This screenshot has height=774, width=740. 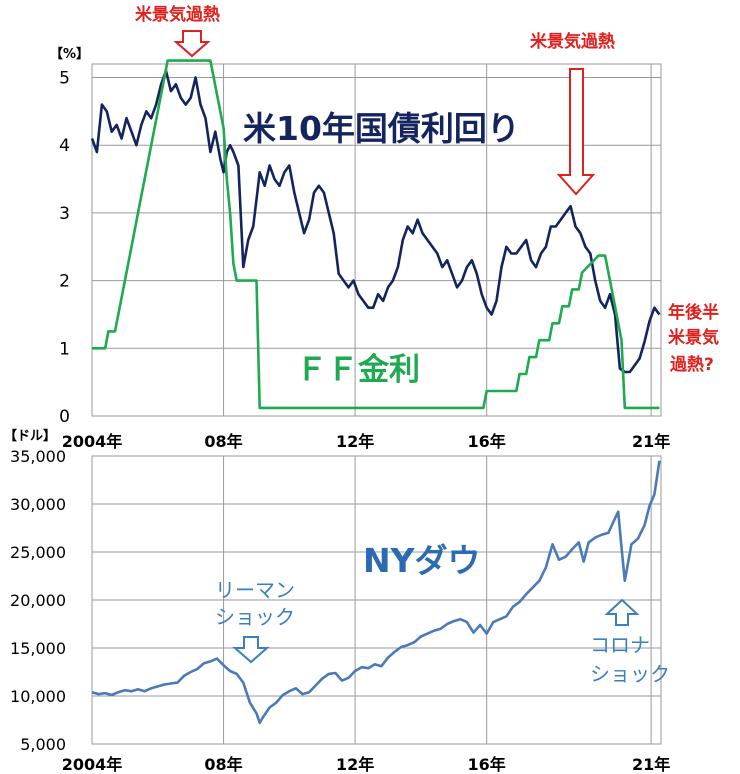 What do you see at coordinates (64, 282) in the screenshot?
I see `y-tick-label: 2` at bounding box center [64, 282].